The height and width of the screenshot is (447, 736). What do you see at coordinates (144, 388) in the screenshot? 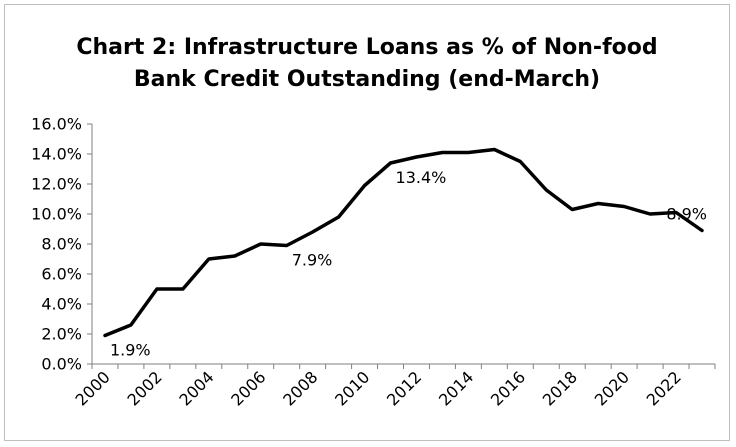
I see `x-tick-label: 2002` at bounding box center [144, 388].